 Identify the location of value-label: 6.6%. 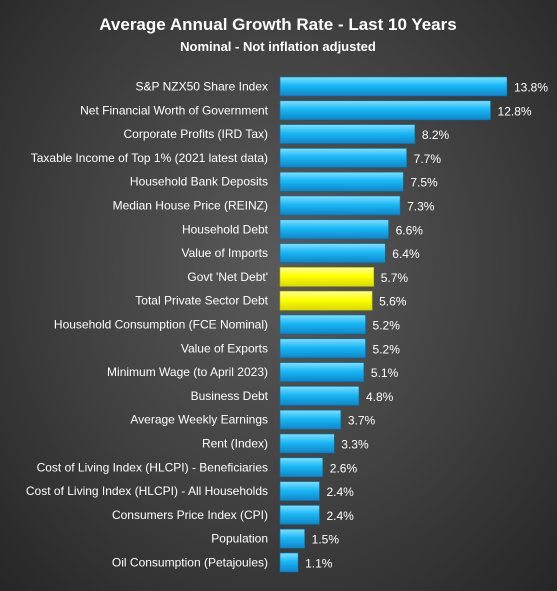
(410, 230).